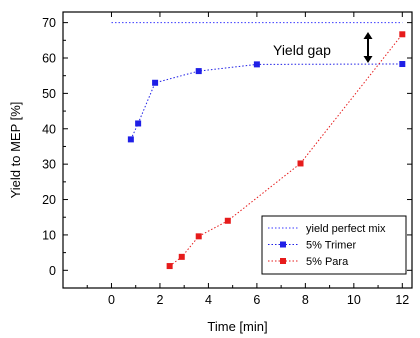  Describe the element at coordinates (49, 59) in the screenshot. I see `y-tick-label: 60` at that location.